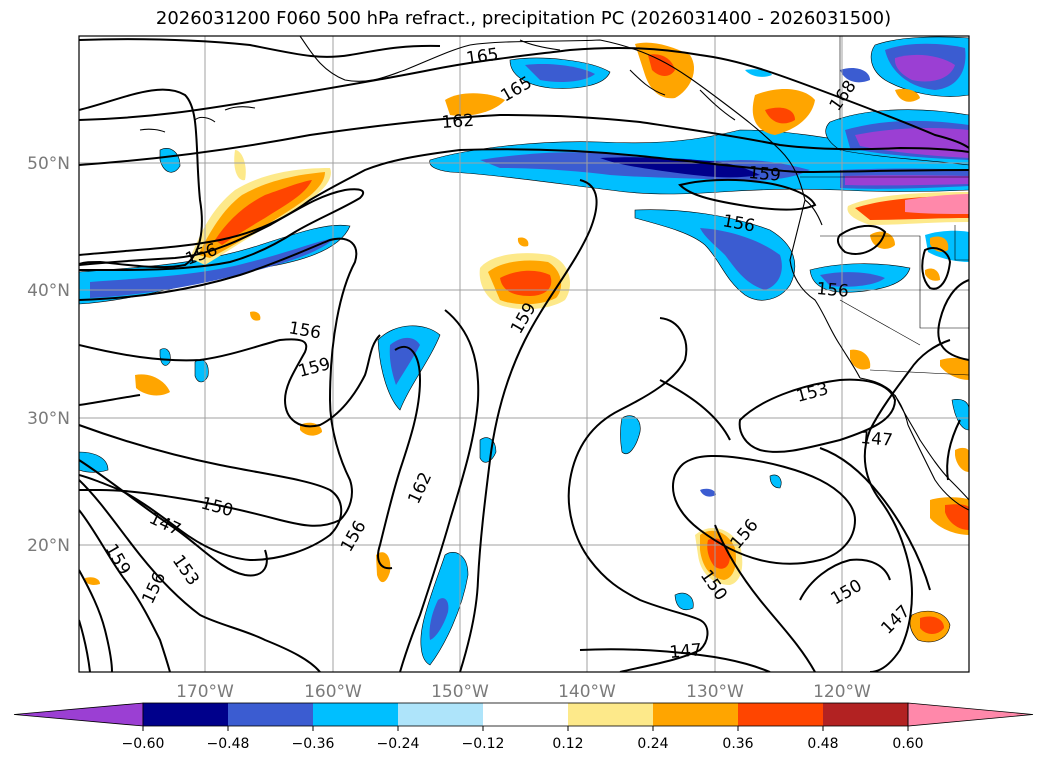 The height and width of the screenshot is (765, 1047). I want to click on contour-label: 156, so click(833, 290).